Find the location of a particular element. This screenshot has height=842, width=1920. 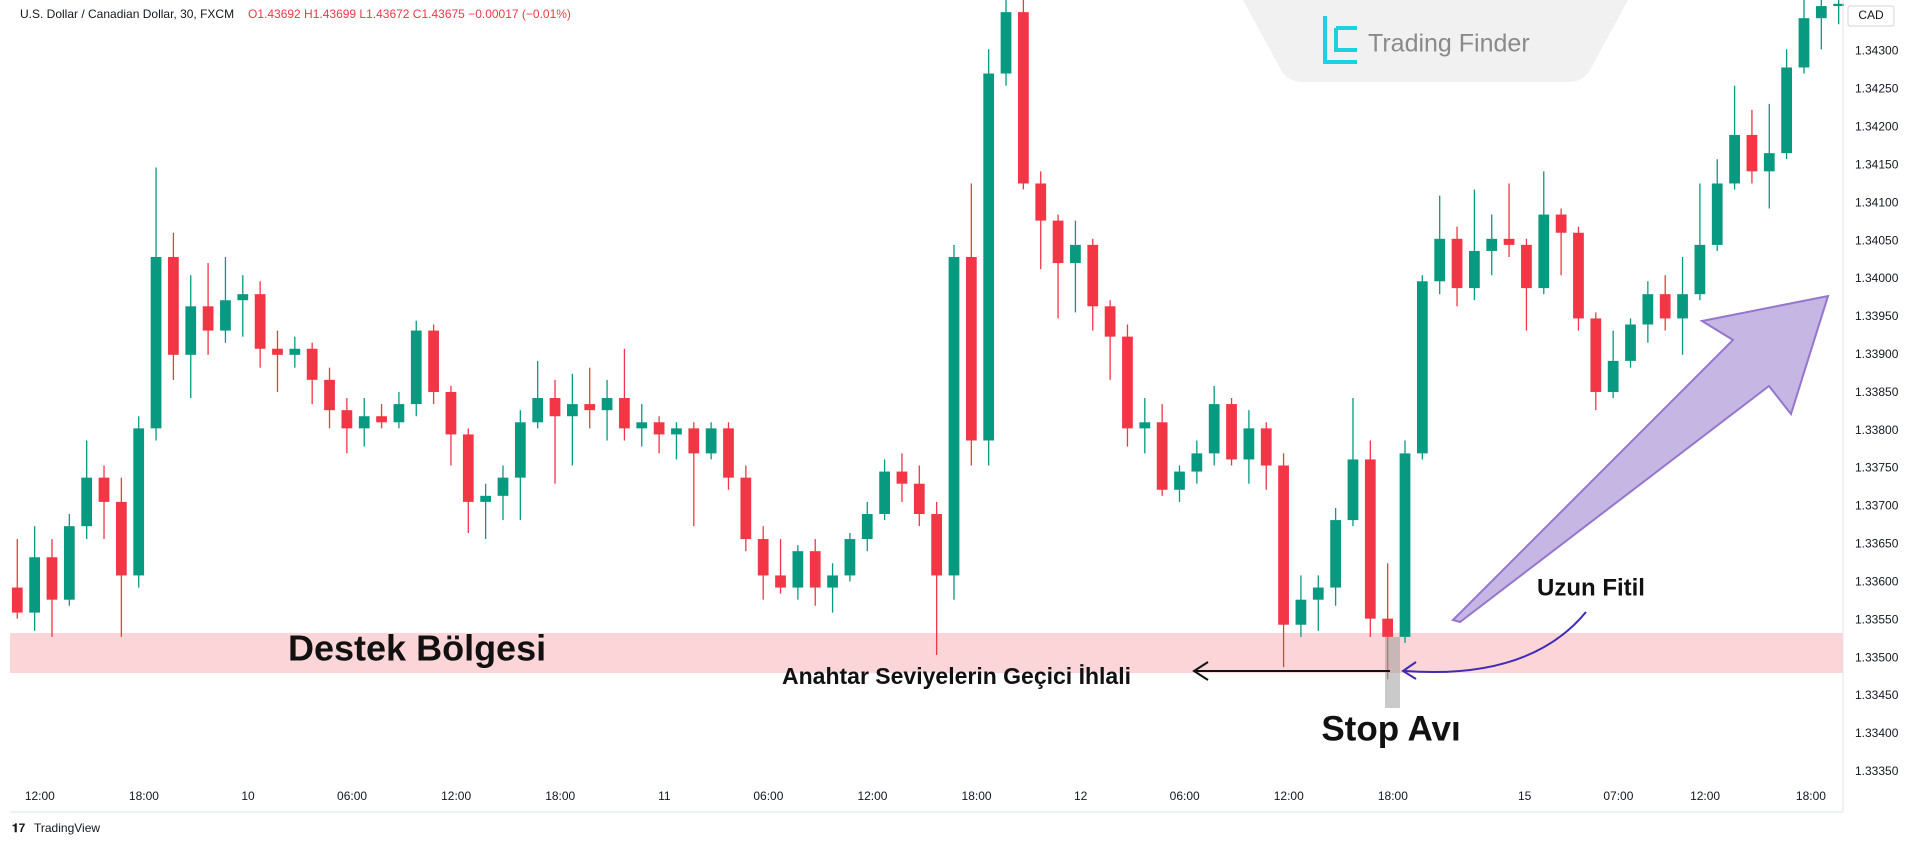

stop-hunt-label: Stop Avı is located at coordinates (1390, 728).